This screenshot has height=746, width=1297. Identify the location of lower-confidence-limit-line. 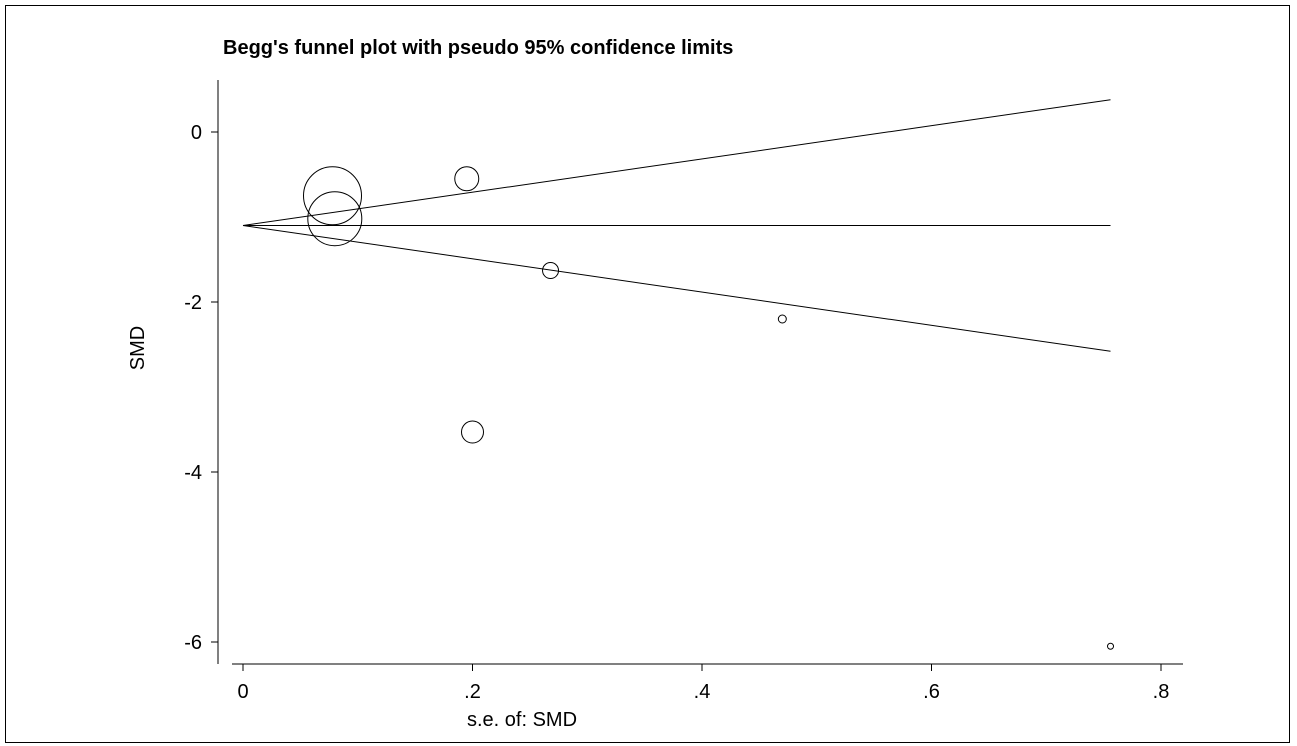
(676, 288).